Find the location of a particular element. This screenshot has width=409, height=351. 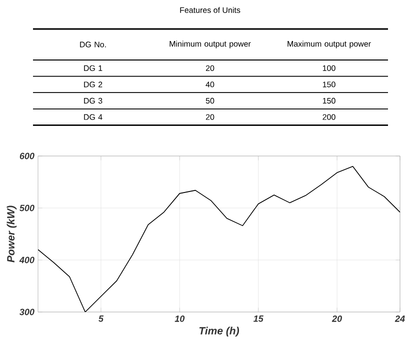

text: Maximum output power is located at coordinates (329, 44).